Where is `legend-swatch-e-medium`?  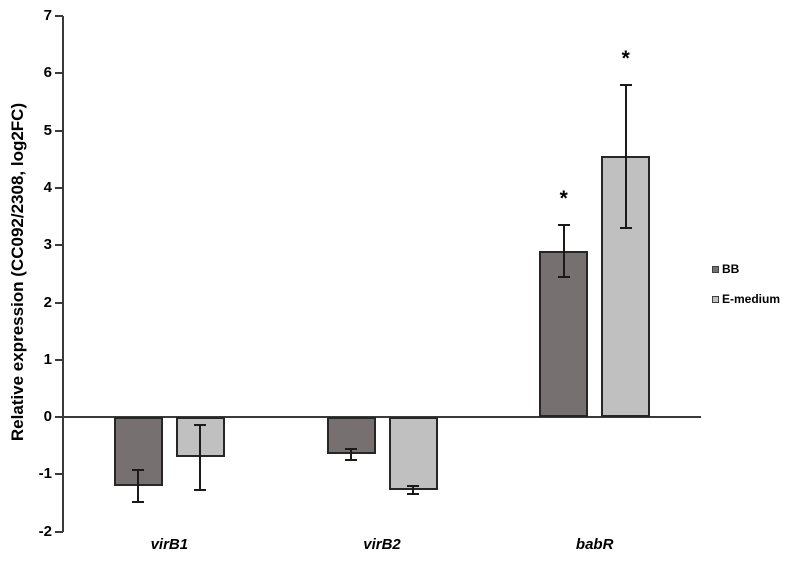 legend-swatch-e-medium is located at coordinates (715, 299).